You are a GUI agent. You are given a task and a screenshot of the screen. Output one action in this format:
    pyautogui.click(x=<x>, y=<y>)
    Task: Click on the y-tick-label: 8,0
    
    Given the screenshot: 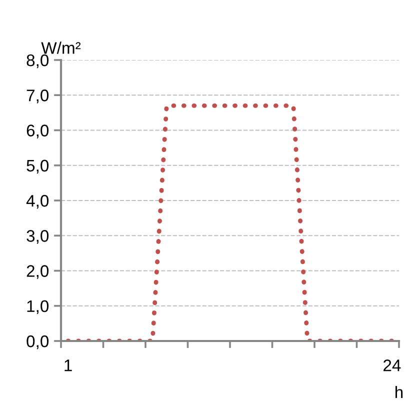 What is the action you would take?
    pyautogui.click(x=37, y=61)
    